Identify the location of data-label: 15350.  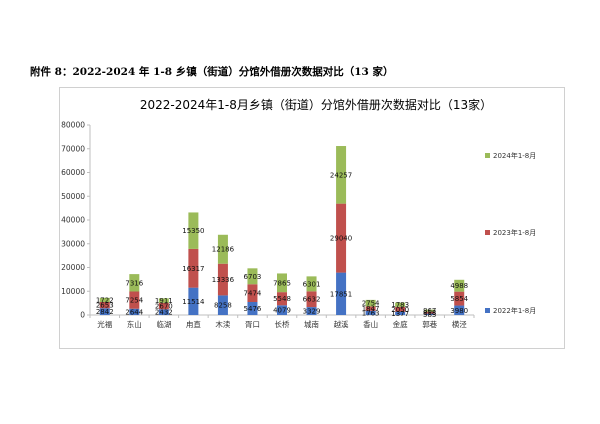
(193, 231).